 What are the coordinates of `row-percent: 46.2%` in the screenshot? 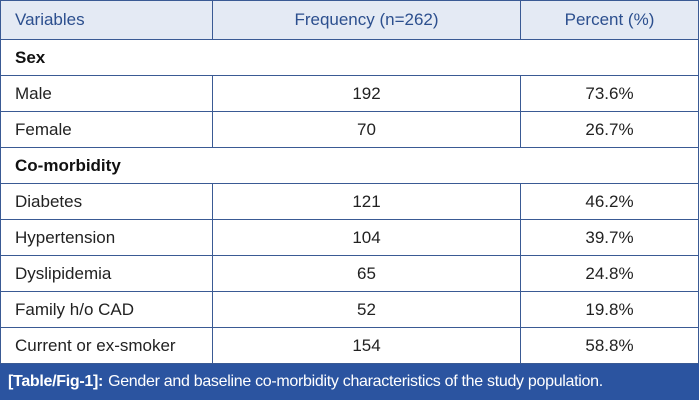 It's located at (609, 201).